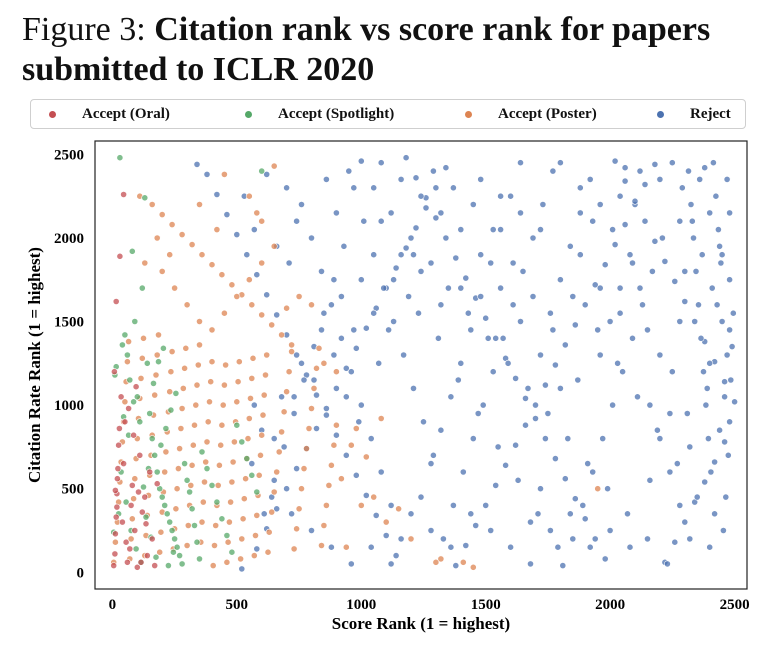  What do you see at coordinates (198, 69) in the screenshot?
I see `chart-title-line2: submitted to ICLR 2020` at bounding box center [198, 69].